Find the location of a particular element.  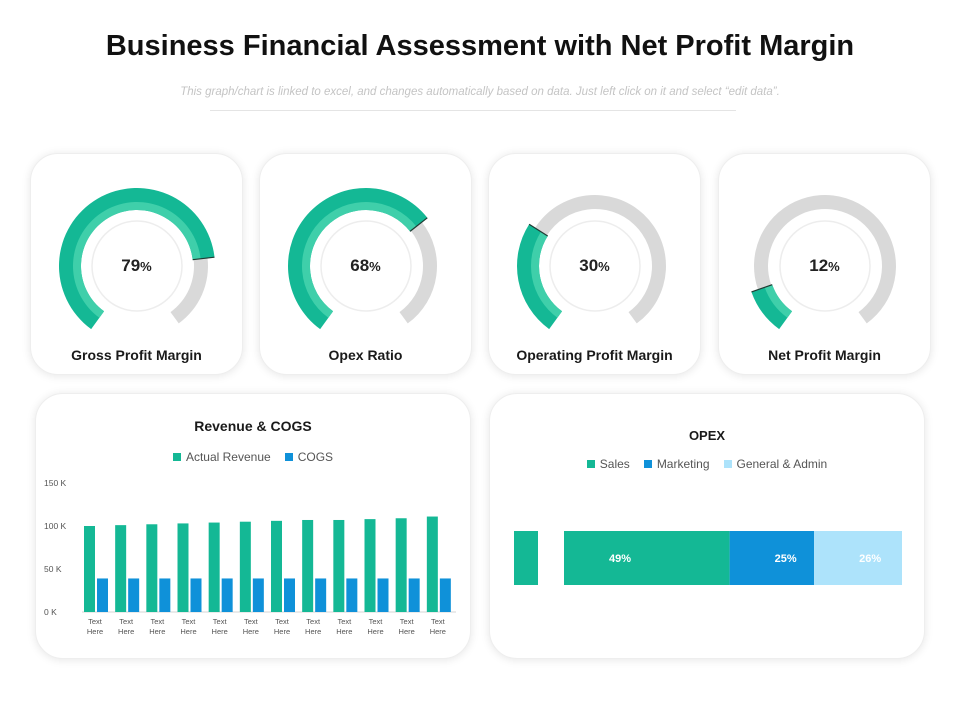

legend-item-cogs: COGS is located at coordinates (309, 457).